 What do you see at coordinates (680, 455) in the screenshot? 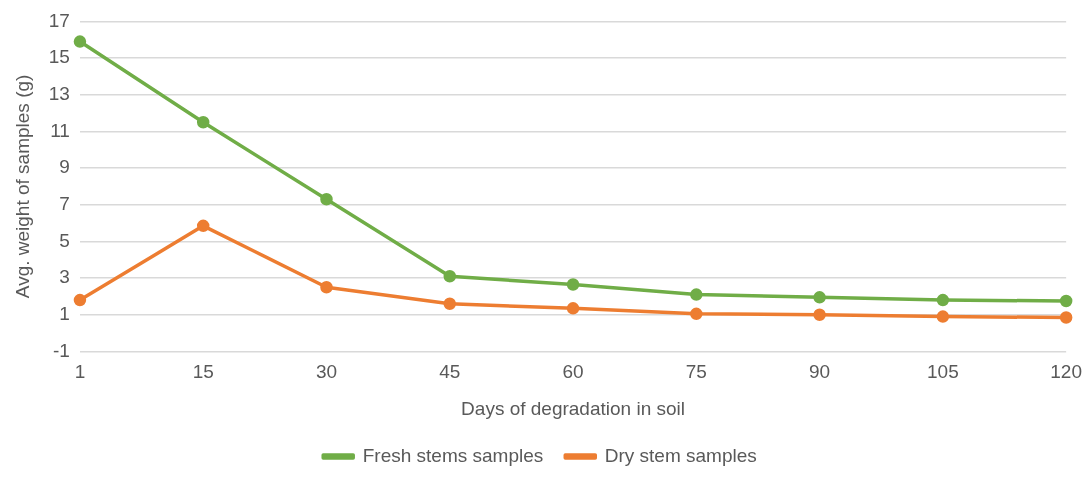
I see `legend-label: Dry stem samples` at bounding box center [680, 455].